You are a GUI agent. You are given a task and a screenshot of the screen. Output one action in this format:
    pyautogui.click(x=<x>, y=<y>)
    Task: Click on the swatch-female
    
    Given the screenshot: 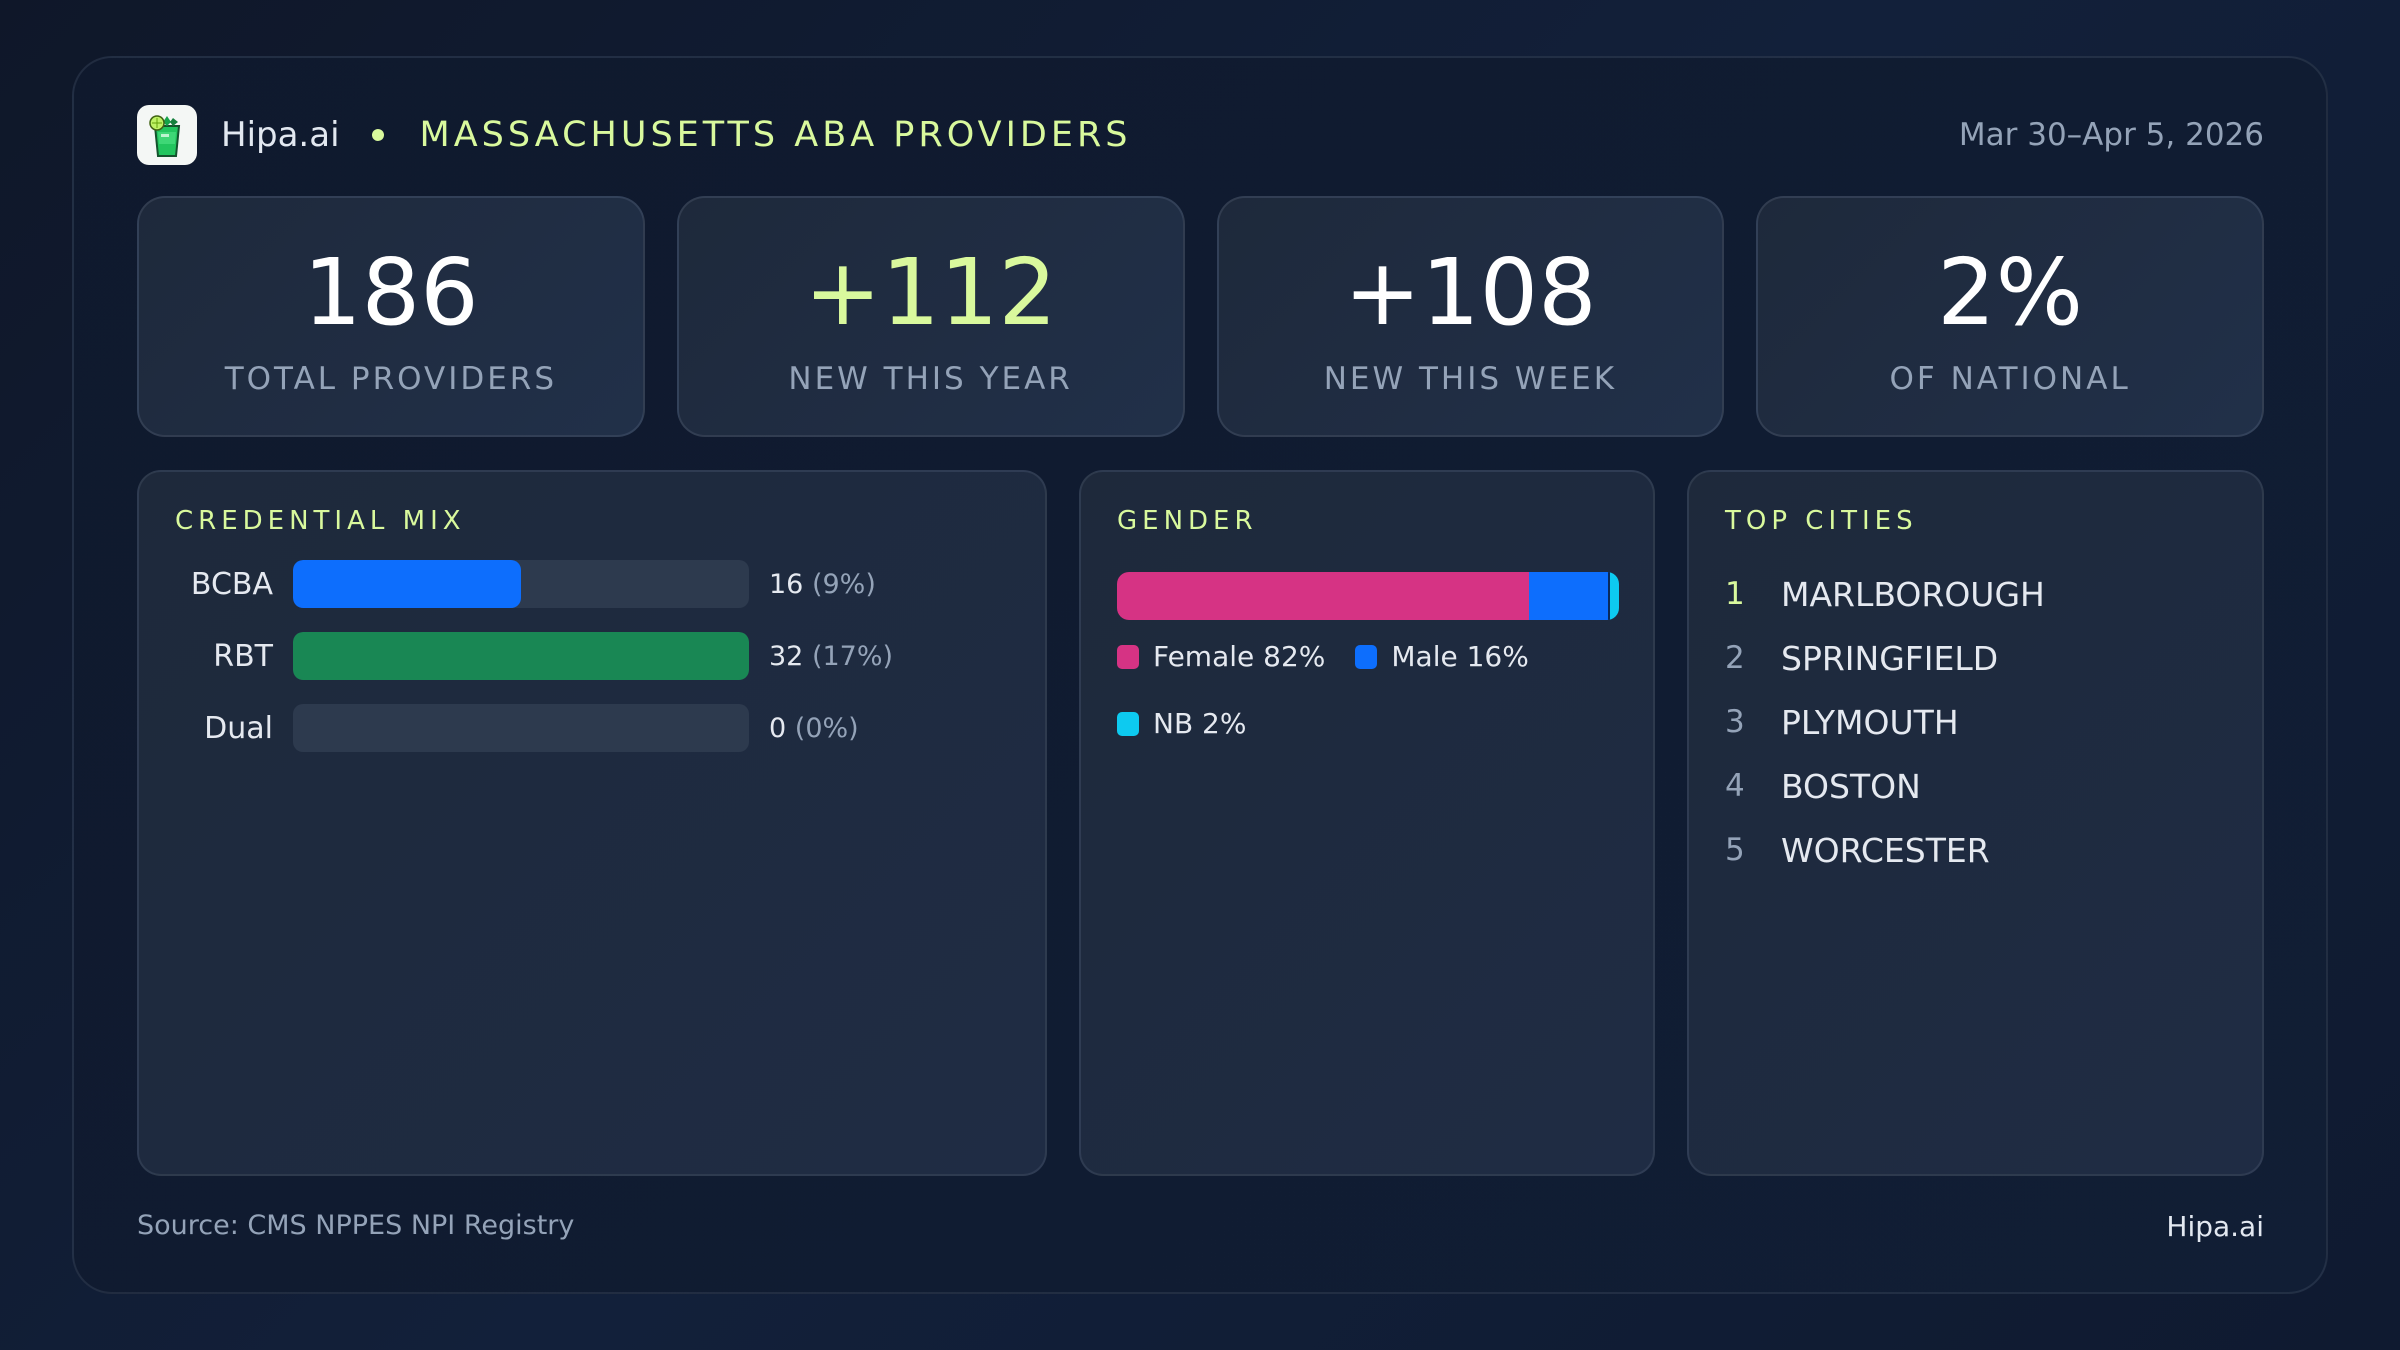 What is the action you would take?
    pyautogui.click(x=1128, y=656)
    